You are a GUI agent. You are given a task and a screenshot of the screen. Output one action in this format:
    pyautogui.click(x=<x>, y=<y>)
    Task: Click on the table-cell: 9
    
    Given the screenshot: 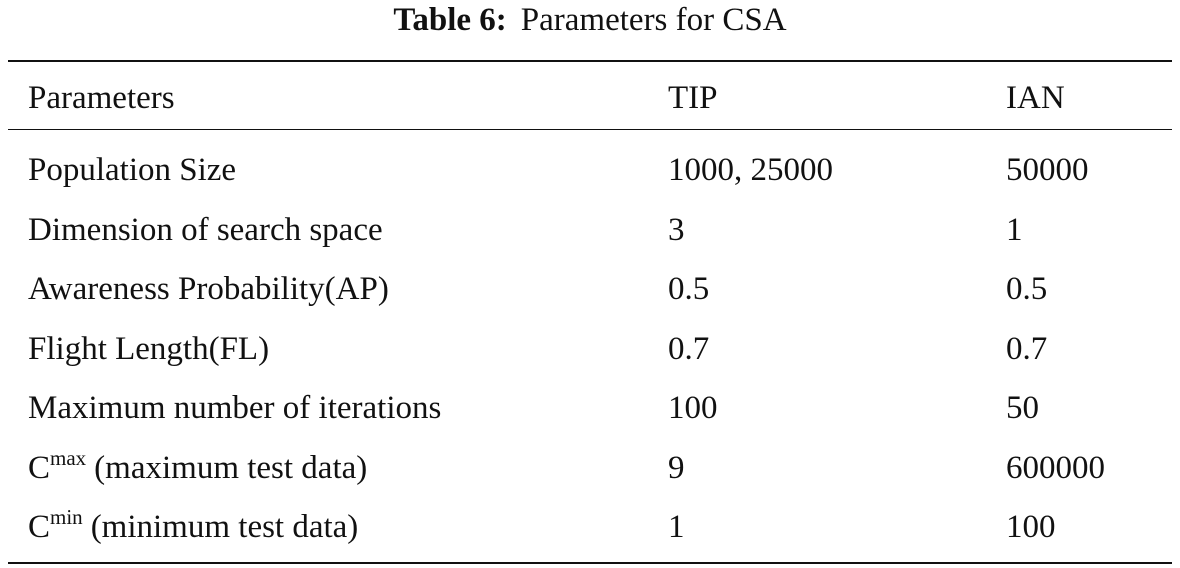 What is the action you would take?
    pyautogui.click(x=676, y=467)
    